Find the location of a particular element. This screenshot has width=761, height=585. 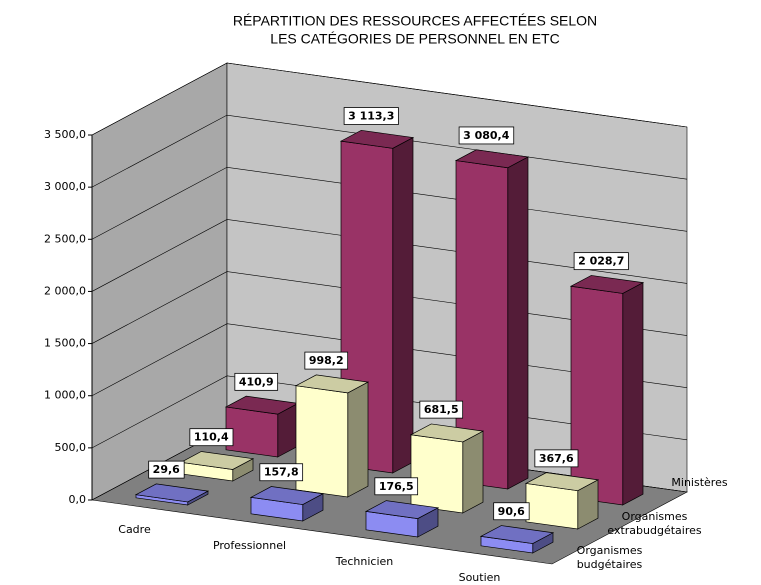

value-label: 176,5 is located at coordinates (396, 486).